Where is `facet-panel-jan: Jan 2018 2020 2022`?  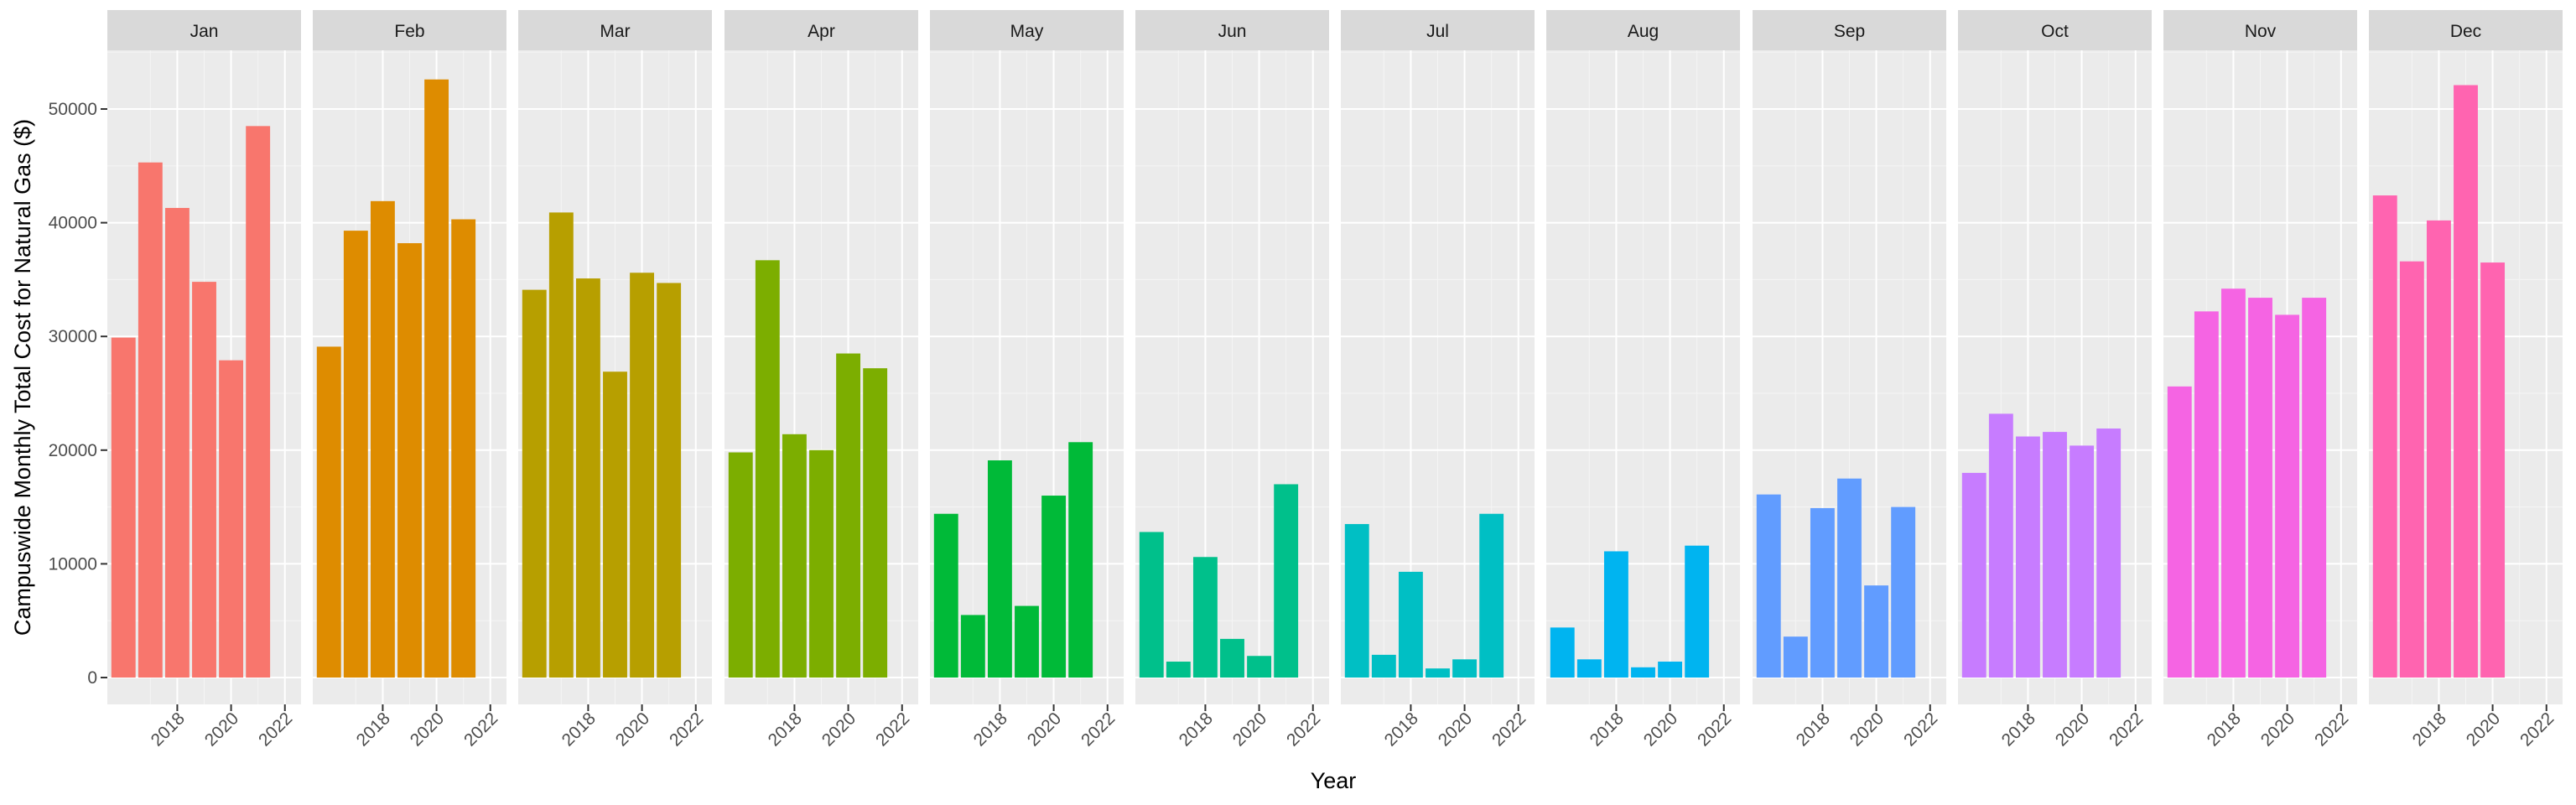
facet-panel-jan: Jan 2018 2020 2022 is located at coordinates (204, 380).